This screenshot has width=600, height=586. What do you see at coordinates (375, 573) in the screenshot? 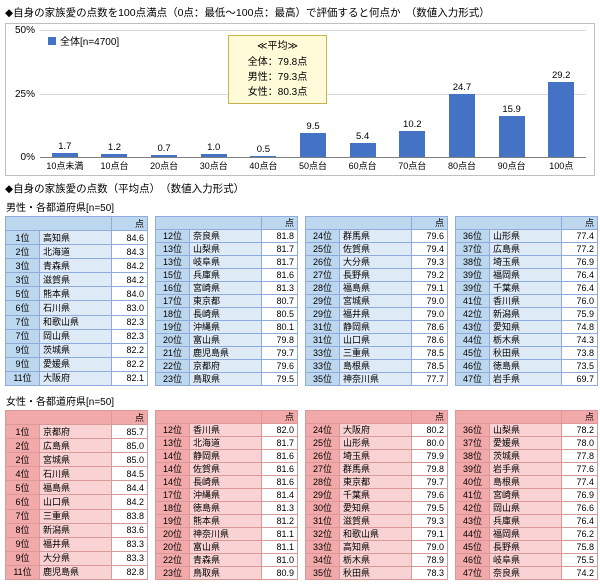
I see `prefecture-cell: 秋田県` at bounding box center [375, 573].